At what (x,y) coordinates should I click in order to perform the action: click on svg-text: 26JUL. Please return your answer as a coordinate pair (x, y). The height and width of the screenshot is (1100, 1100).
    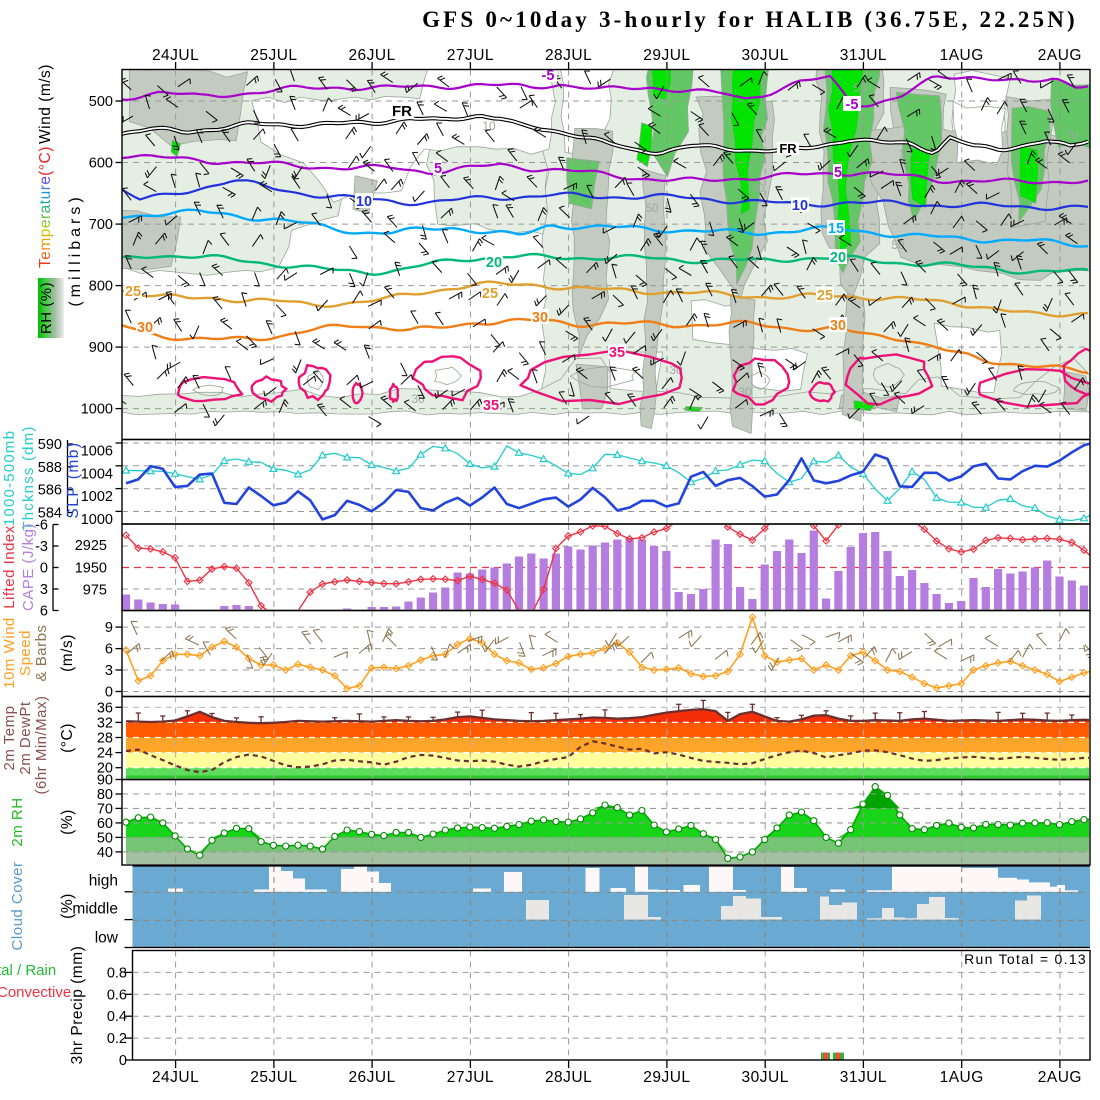
    Looking at the image, I should click on (371, 55).